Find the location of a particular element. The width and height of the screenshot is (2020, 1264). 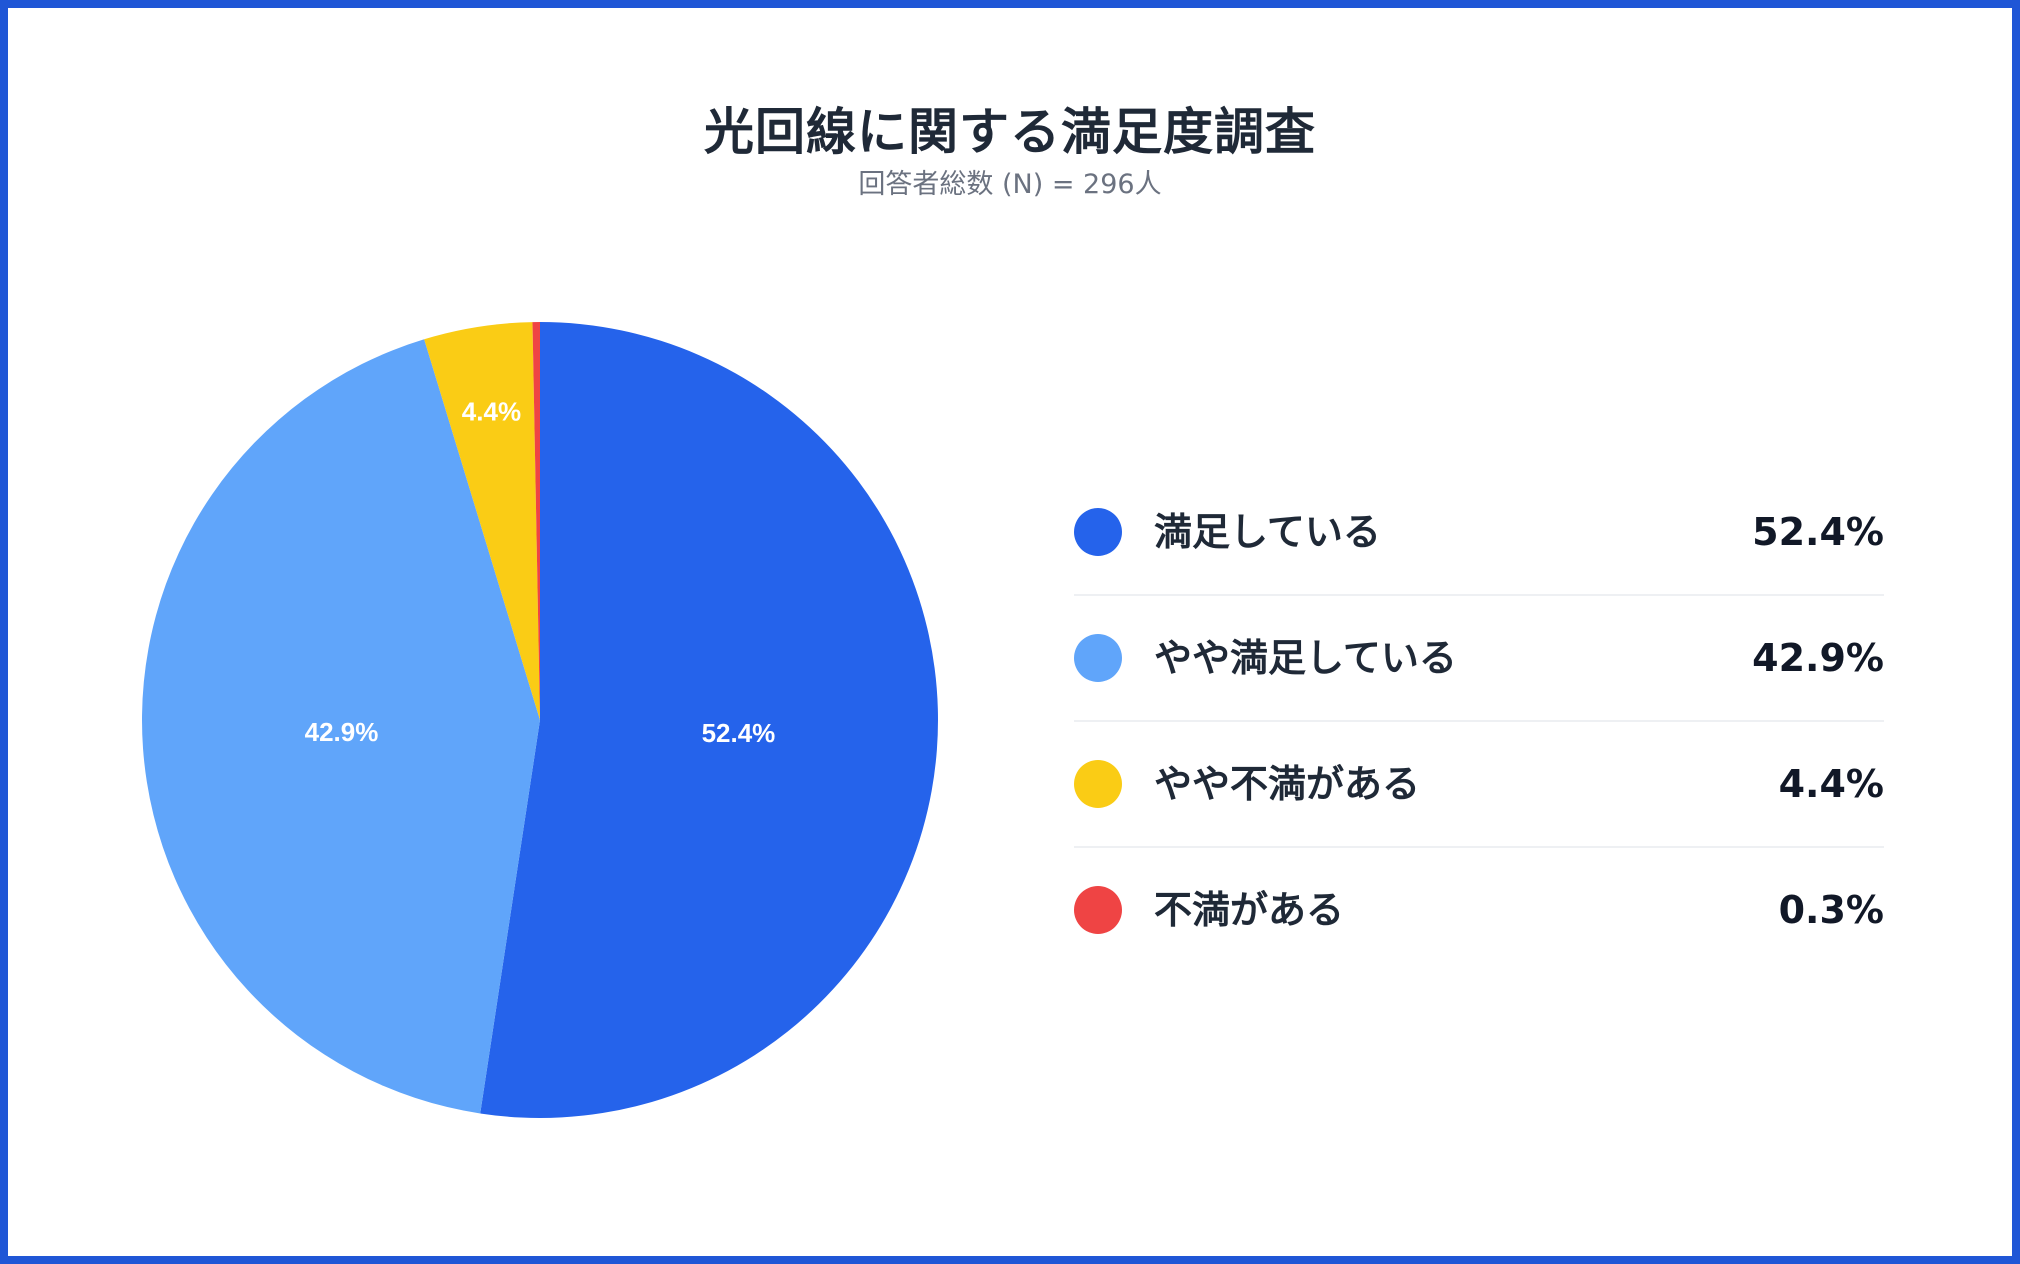

slice-data-label: 4.4% is located at coordinates (491, 411).